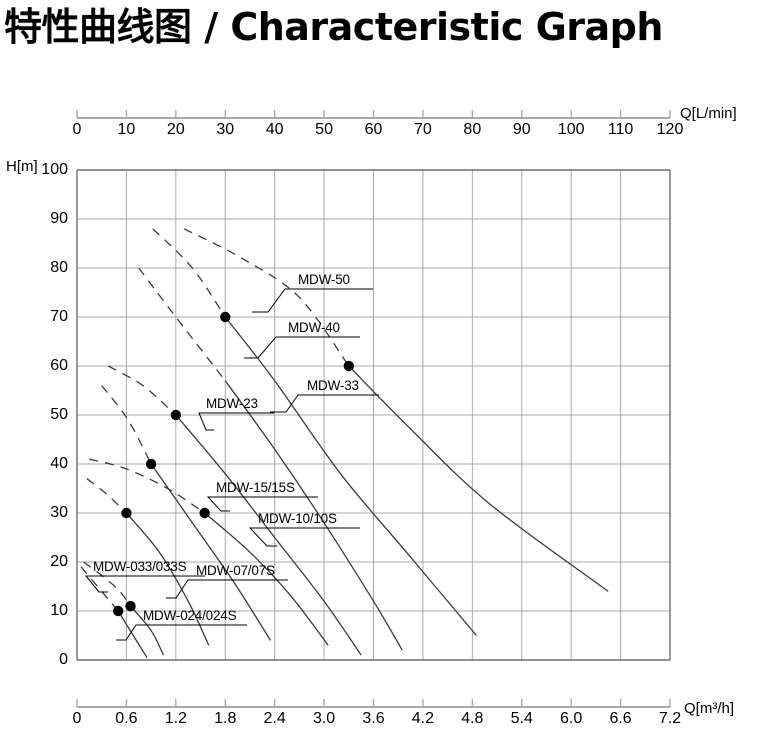  Describe the element at coordinates (324, 718) in the screenshot. I see `bottom-axis-tick: 3.0` at that location.